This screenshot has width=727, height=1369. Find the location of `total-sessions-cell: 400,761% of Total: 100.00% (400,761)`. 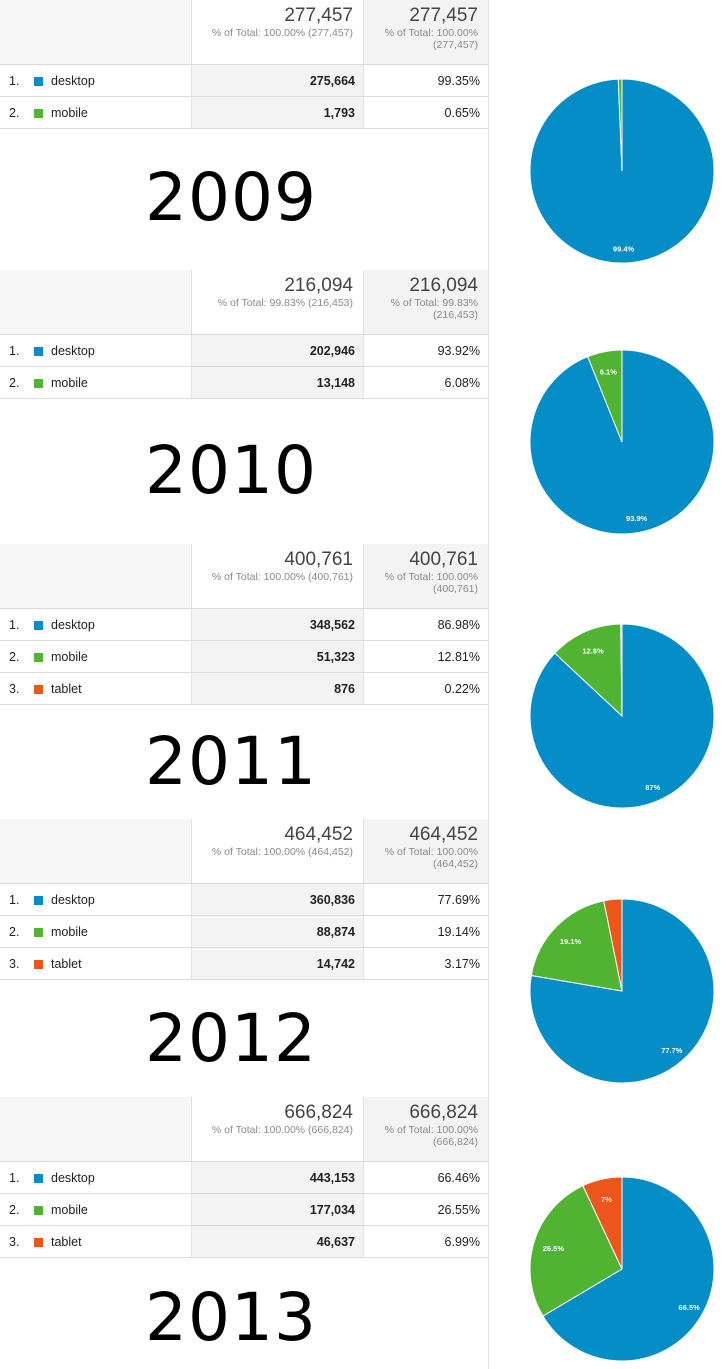

total-sessions-cell: 400,761% of Total: 100.00% (400,761) is located at coordinates (277, 576).